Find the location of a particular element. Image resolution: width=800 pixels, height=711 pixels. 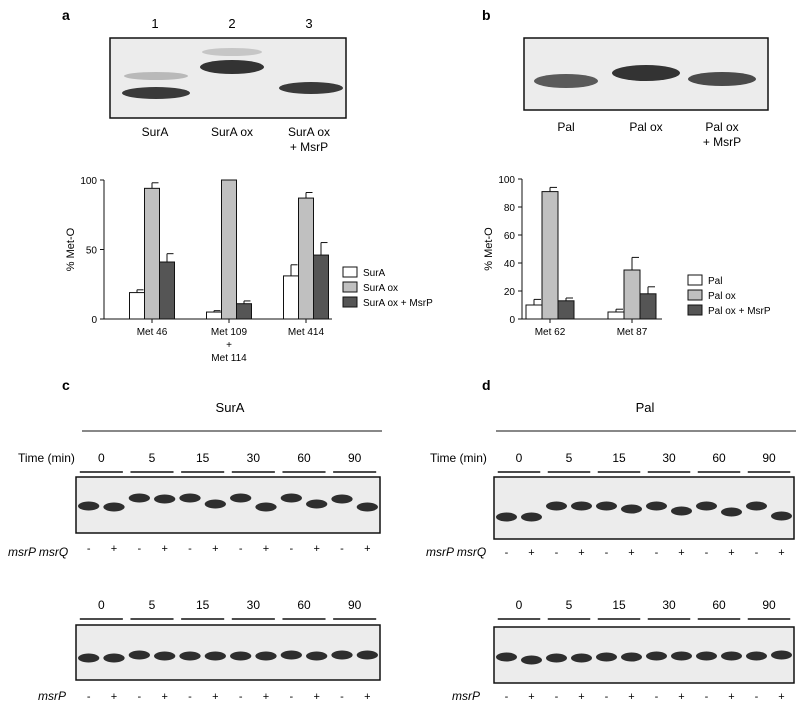

legend-label: SurA ox is located at coordinates (380, 288).